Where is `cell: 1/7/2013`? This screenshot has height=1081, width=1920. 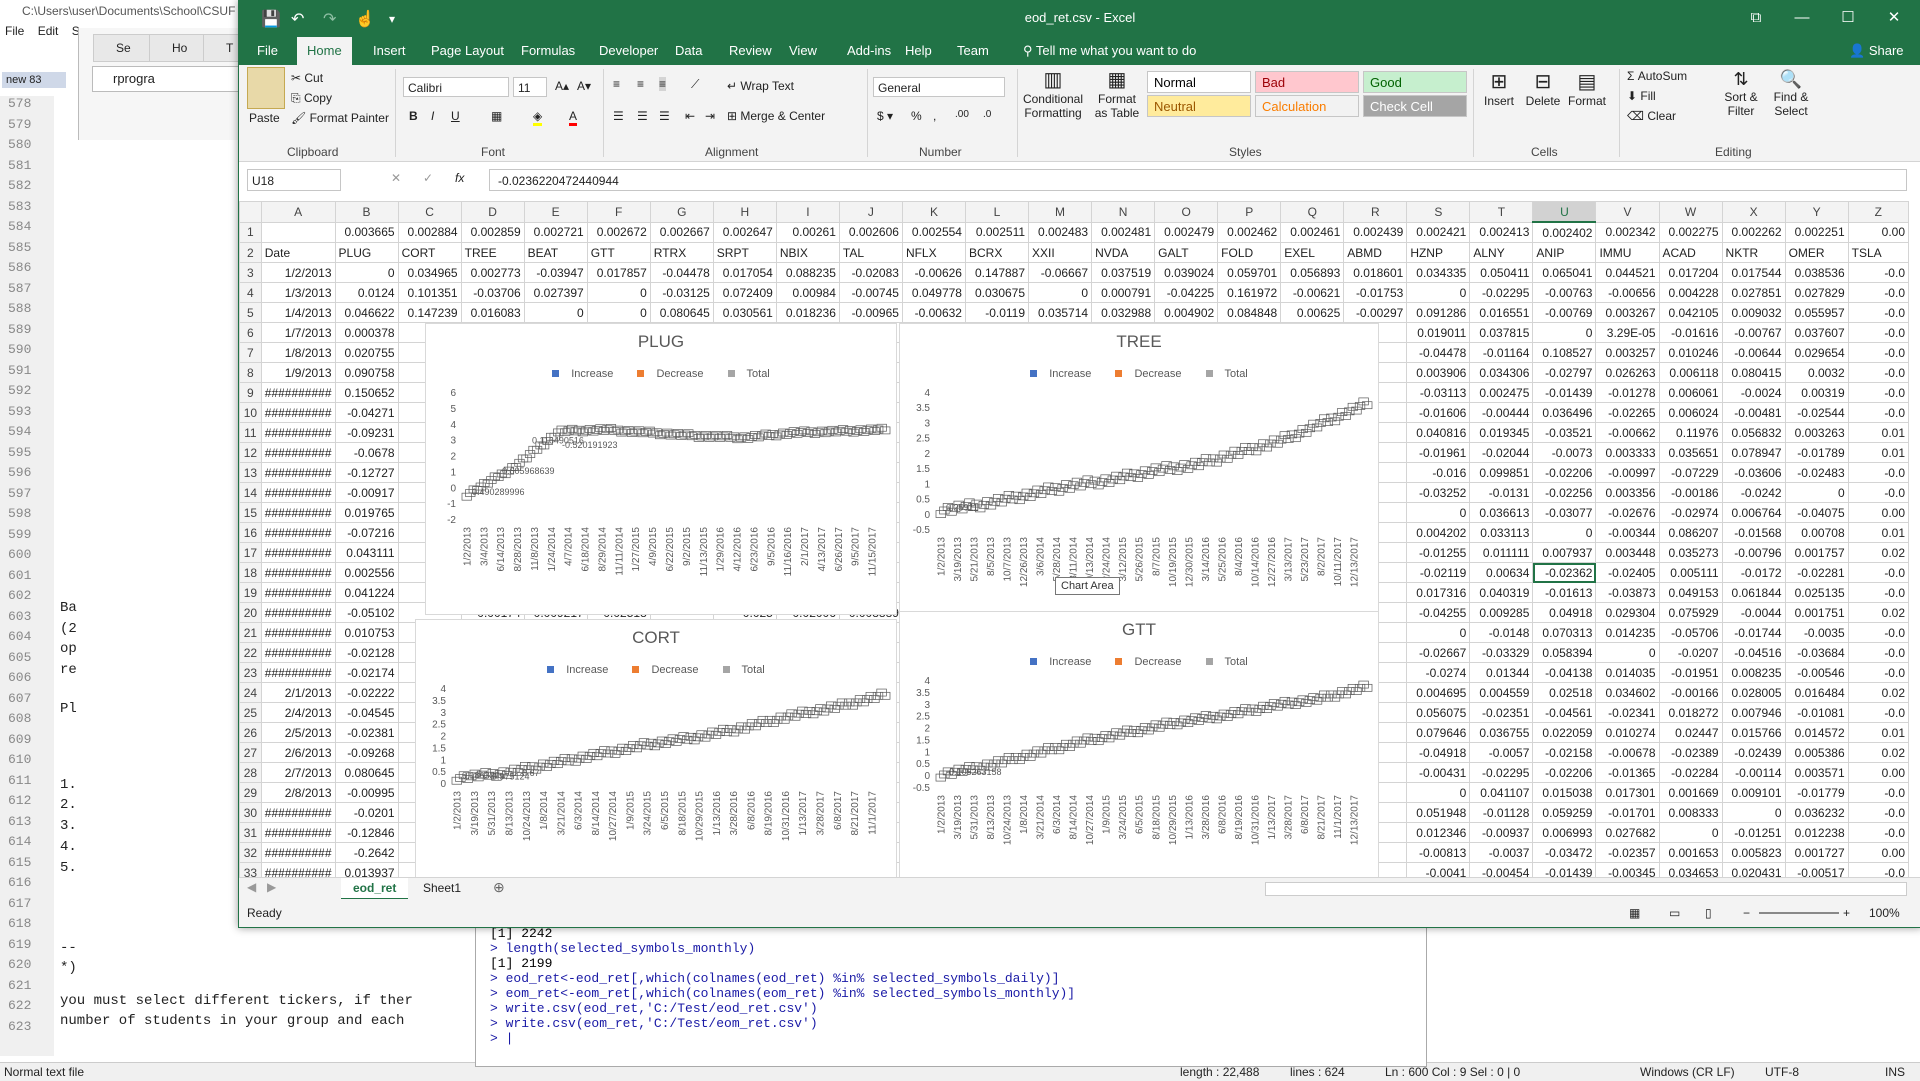 cell: 1/7/2013 is located at coordinates (298, 332).